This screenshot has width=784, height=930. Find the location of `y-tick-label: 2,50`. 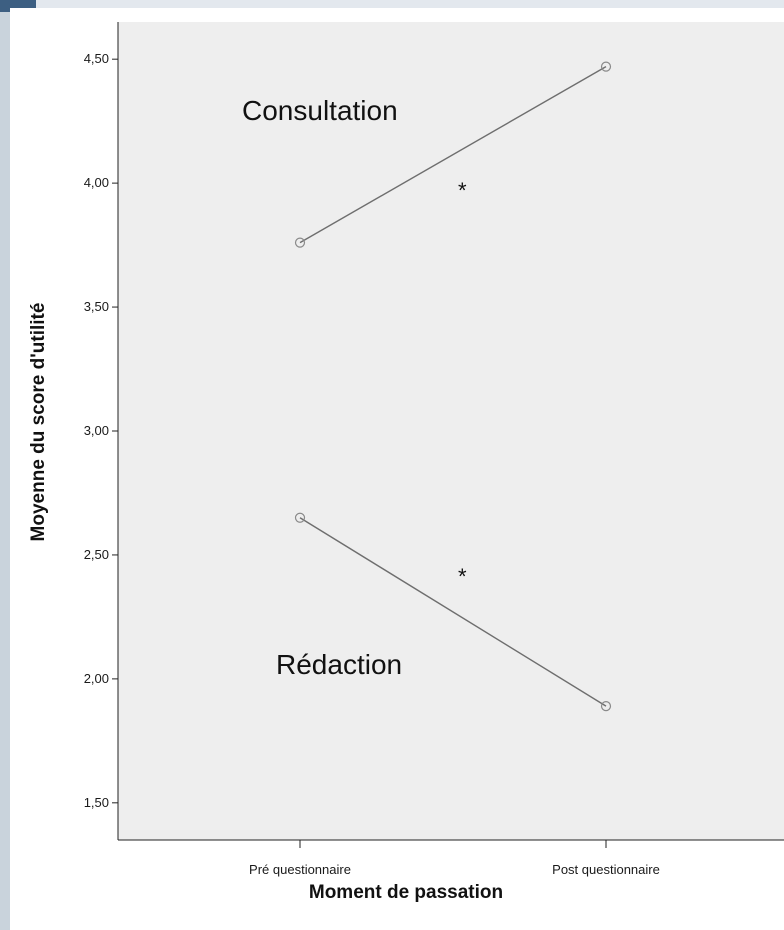

y-tick-label: 2,50 is located at coordinates (96, 554).